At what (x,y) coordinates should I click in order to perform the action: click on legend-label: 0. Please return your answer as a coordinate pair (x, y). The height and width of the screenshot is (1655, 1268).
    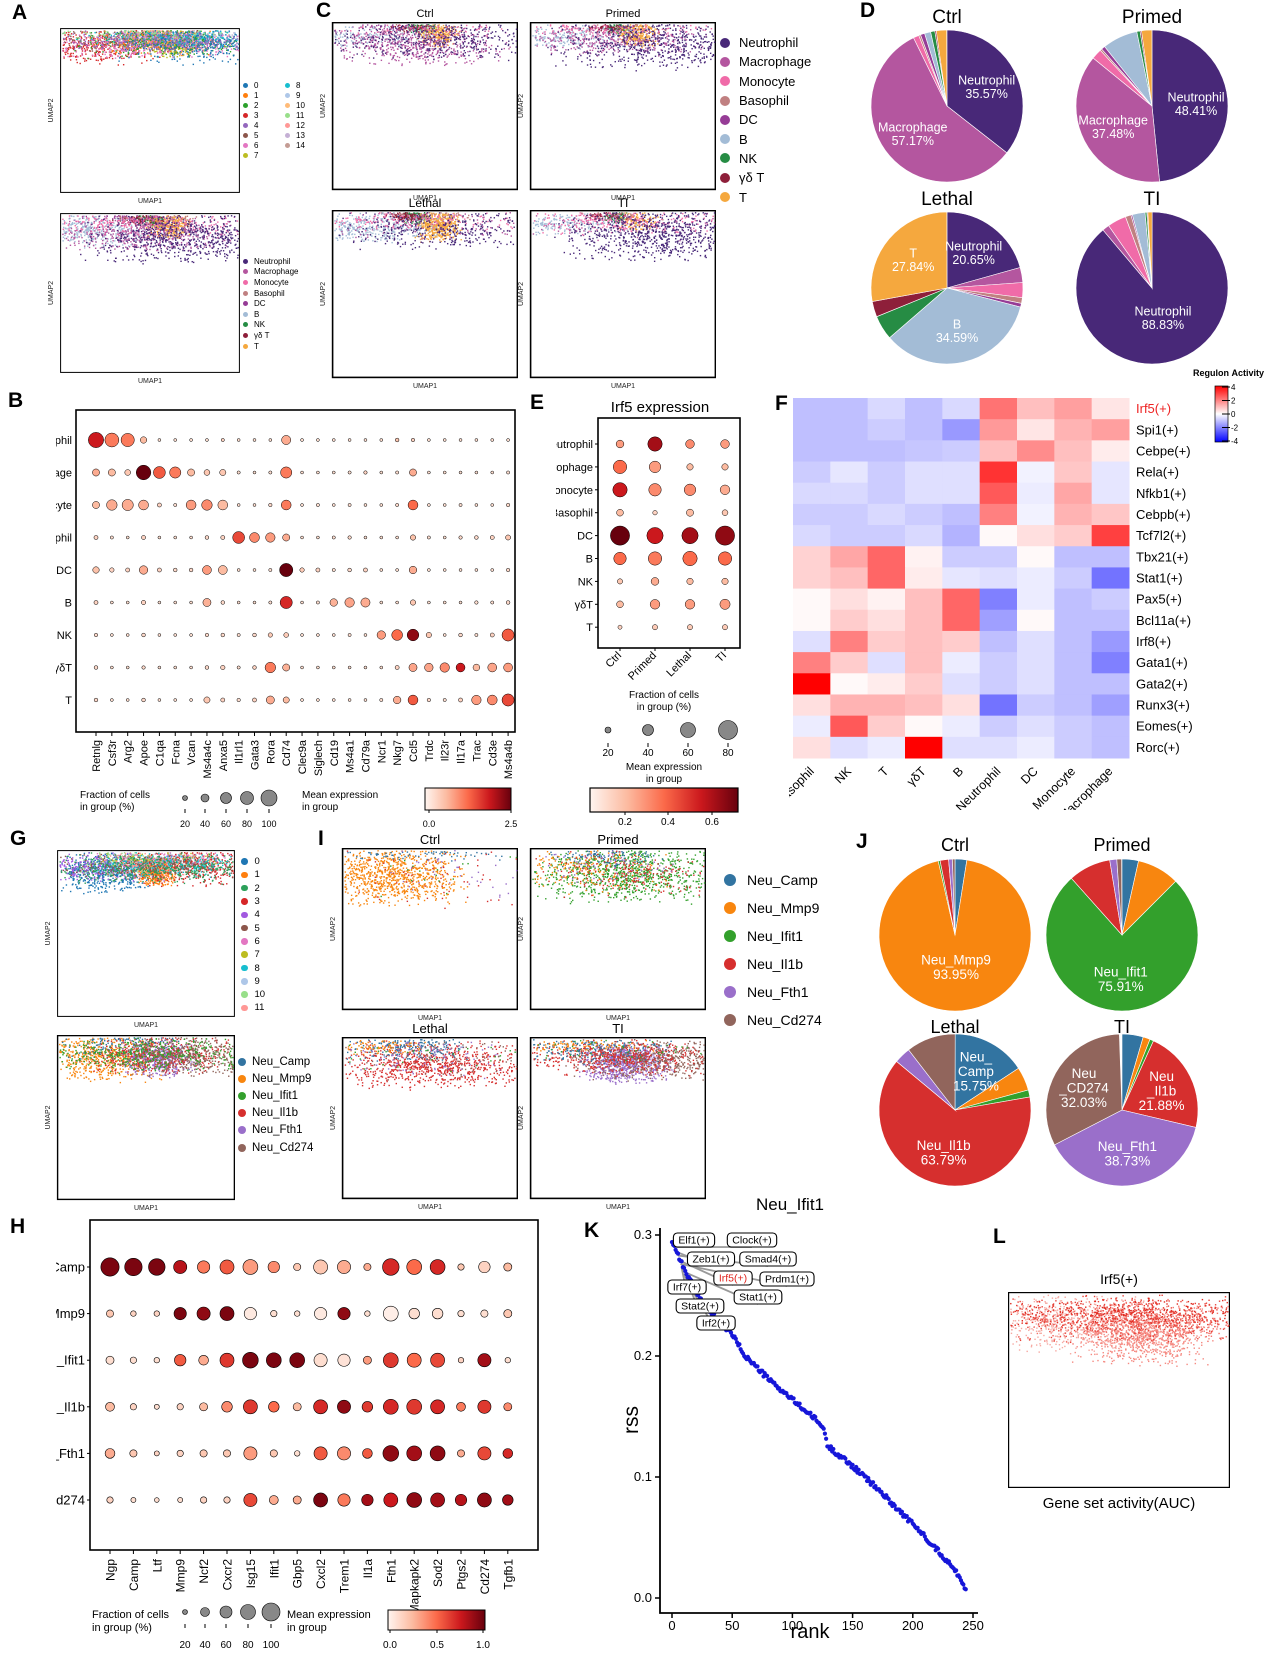
    Looking at the image, I should click on (256, 85).